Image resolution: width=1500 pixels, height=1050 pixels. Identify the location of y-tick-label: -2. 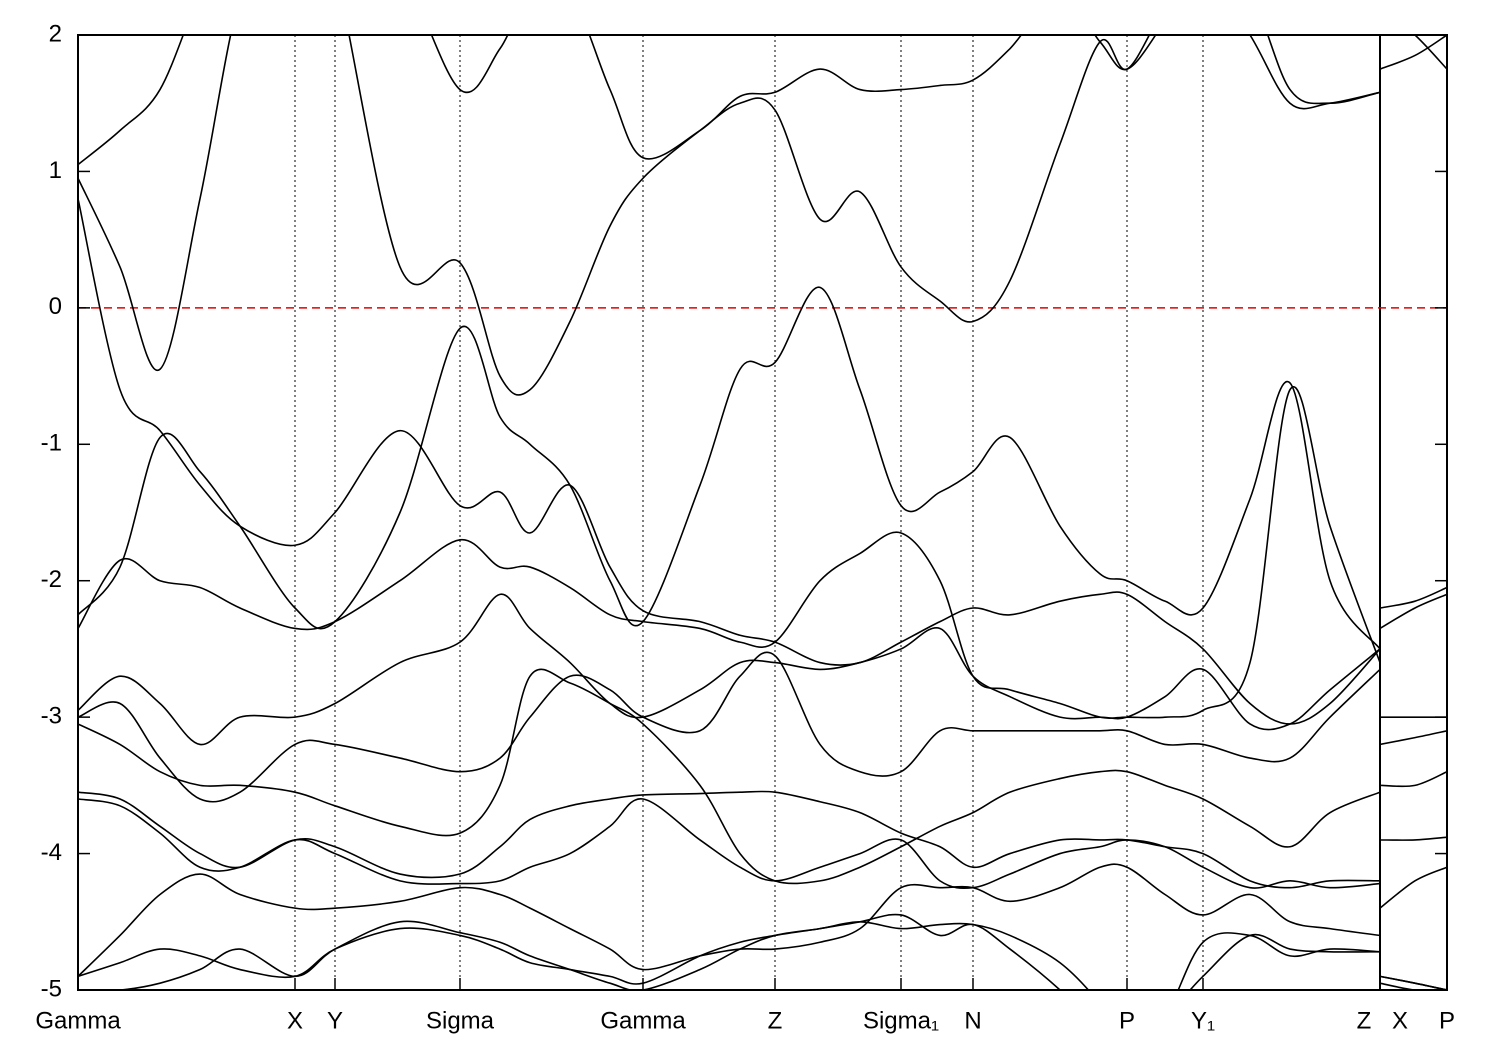
(51, 579).